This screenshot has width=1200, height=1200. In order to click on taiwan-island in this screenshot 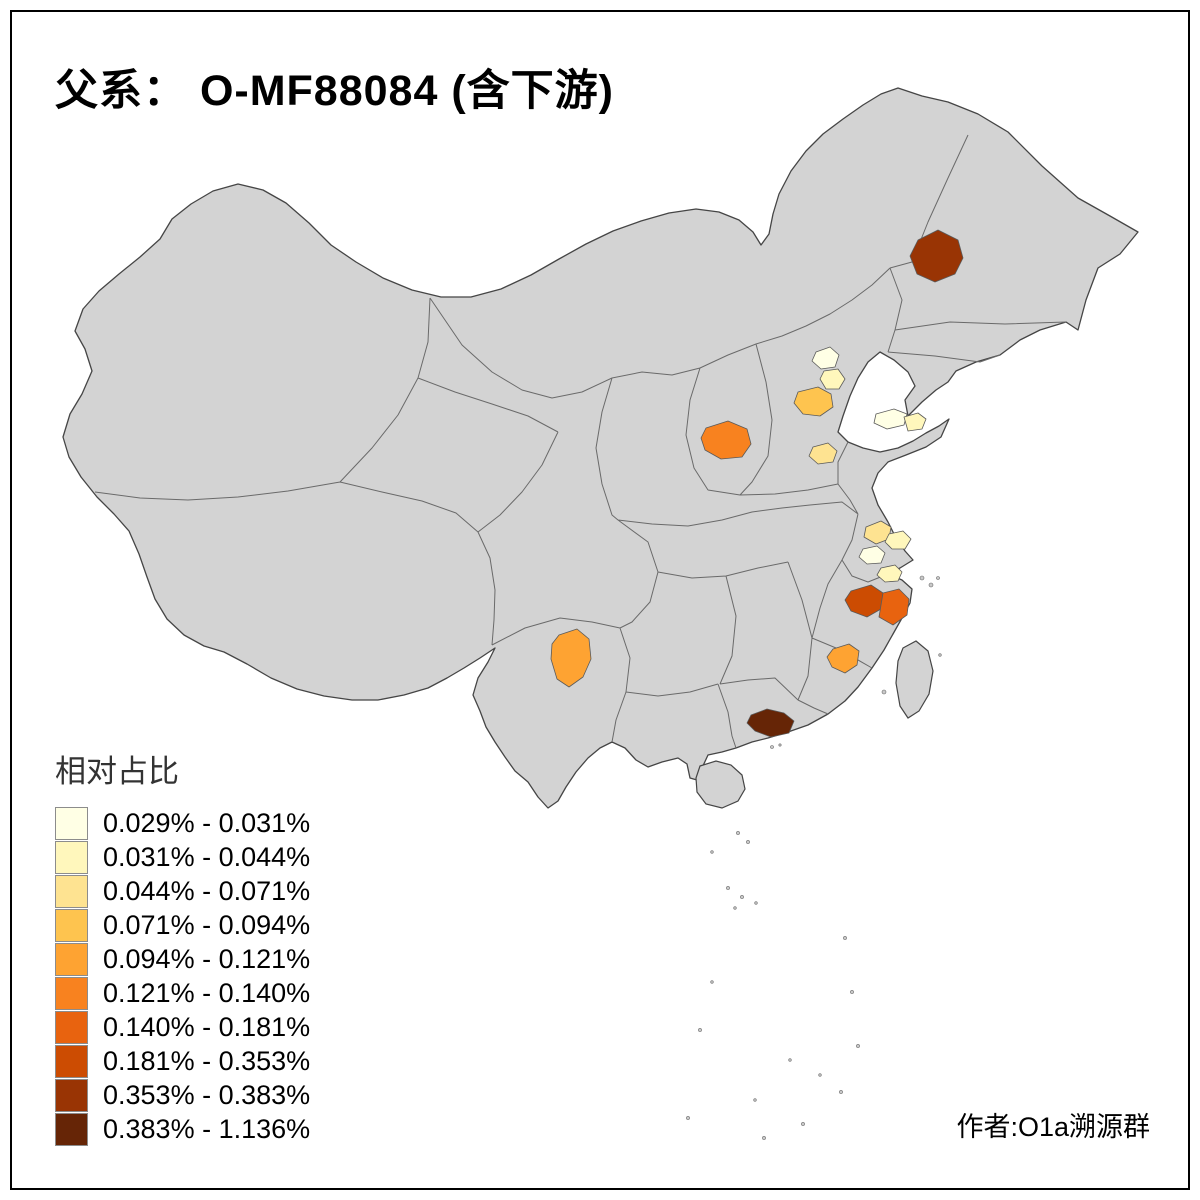, I will do `click(914, 679)`.